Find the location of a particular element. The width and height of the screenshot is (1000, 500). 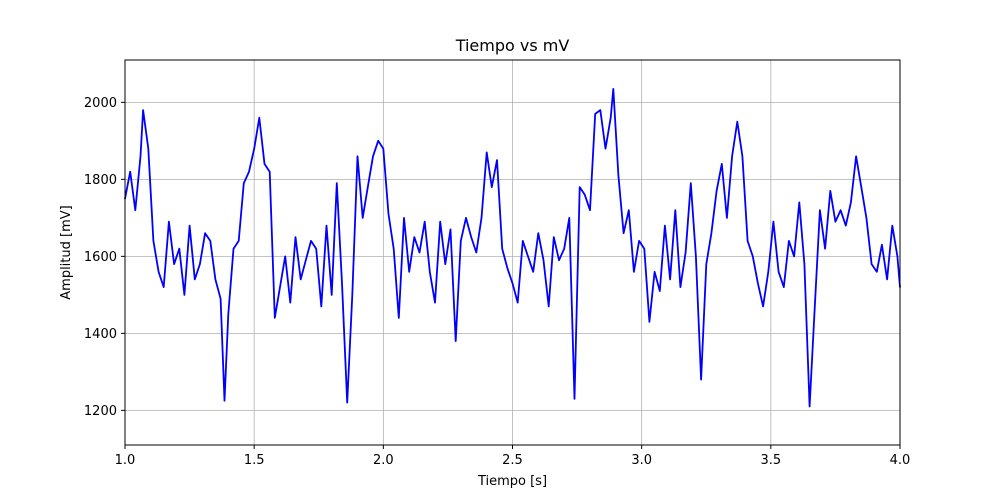

x-tick-label: 3.5 is located at coordinates (770, 460).